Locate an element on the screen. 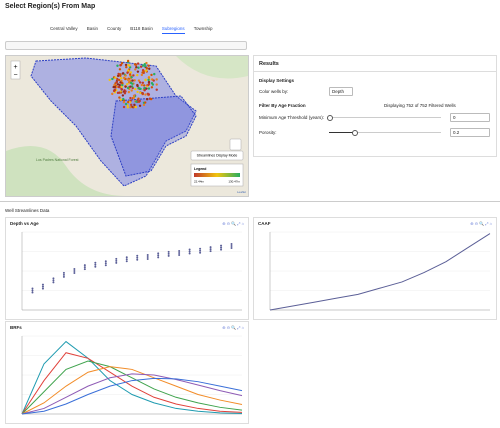 The image size is (500, 428). porosity-input: 0.2 is located at coordinates (470, 132).